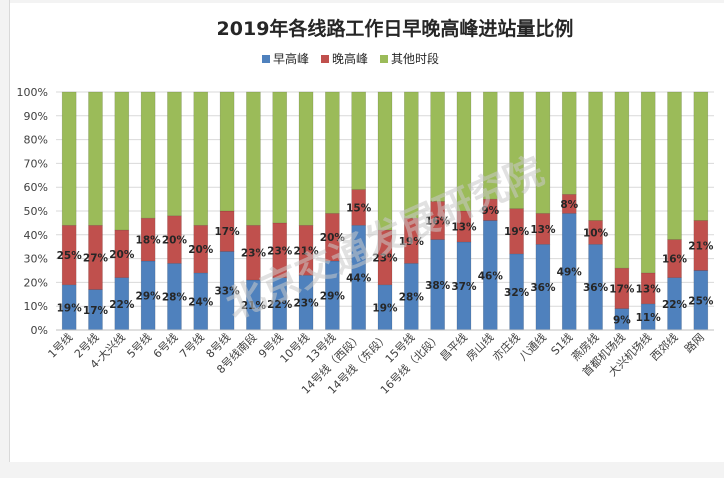  I want to click on legend: 早高峰 晚高峰 其他时段, so click(350, 58).